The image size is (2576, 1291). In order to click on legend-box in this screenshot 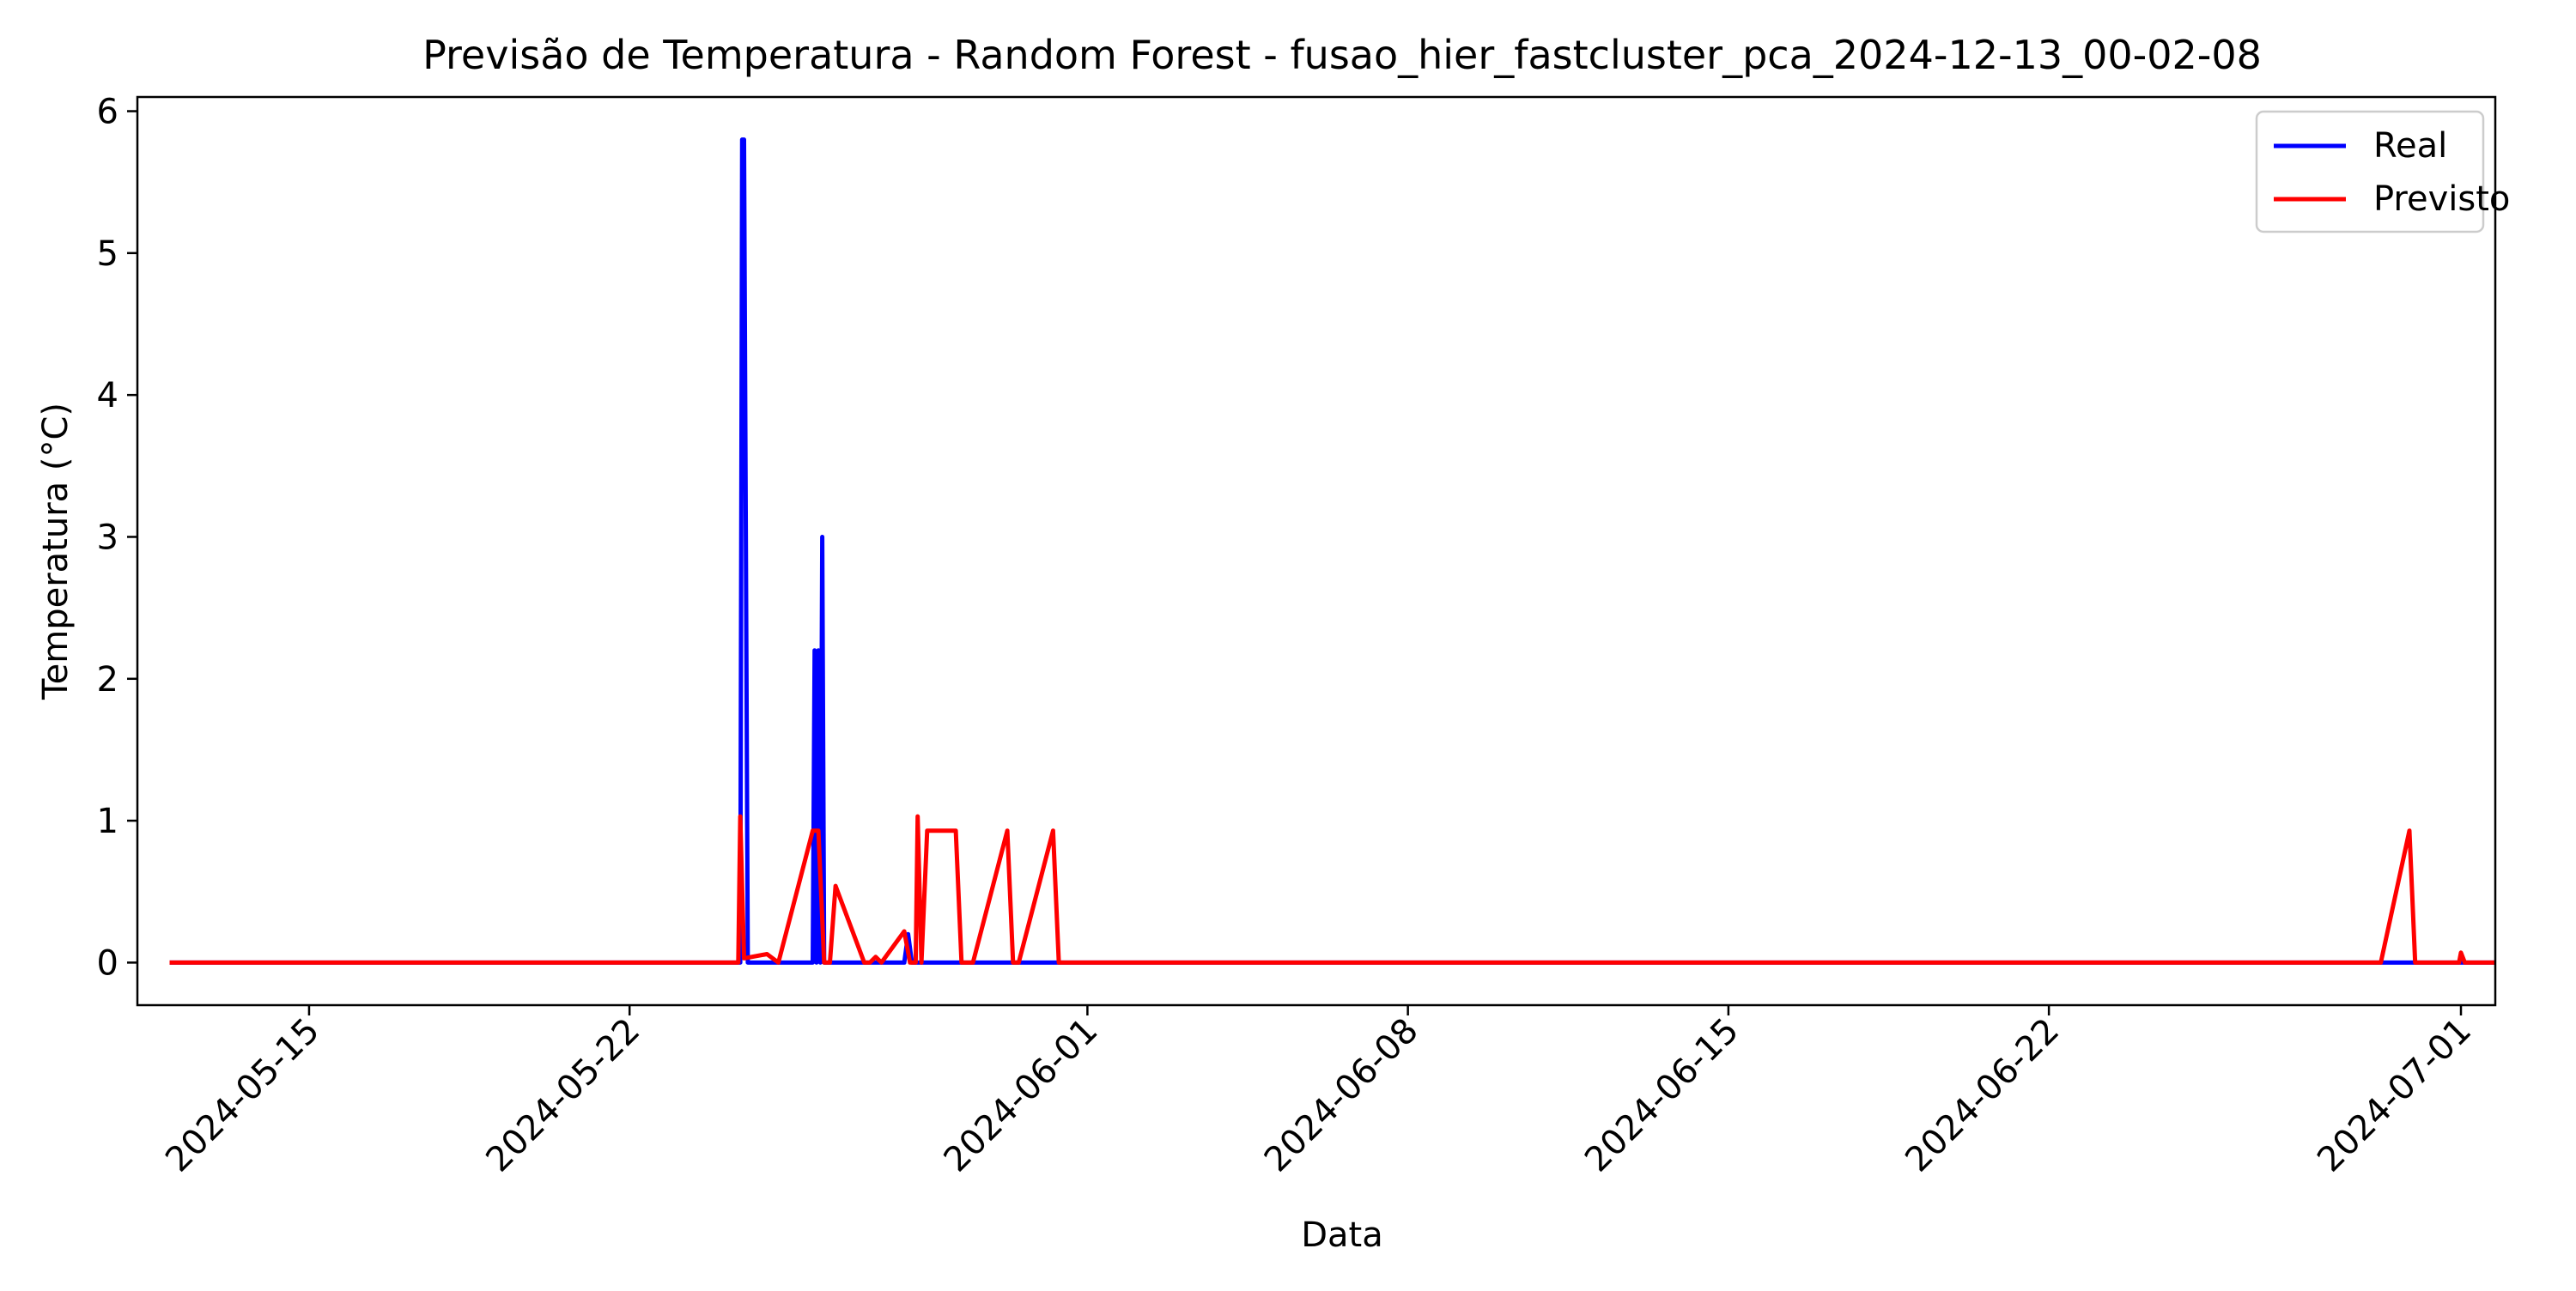, I will do `click(2370, 172)`.